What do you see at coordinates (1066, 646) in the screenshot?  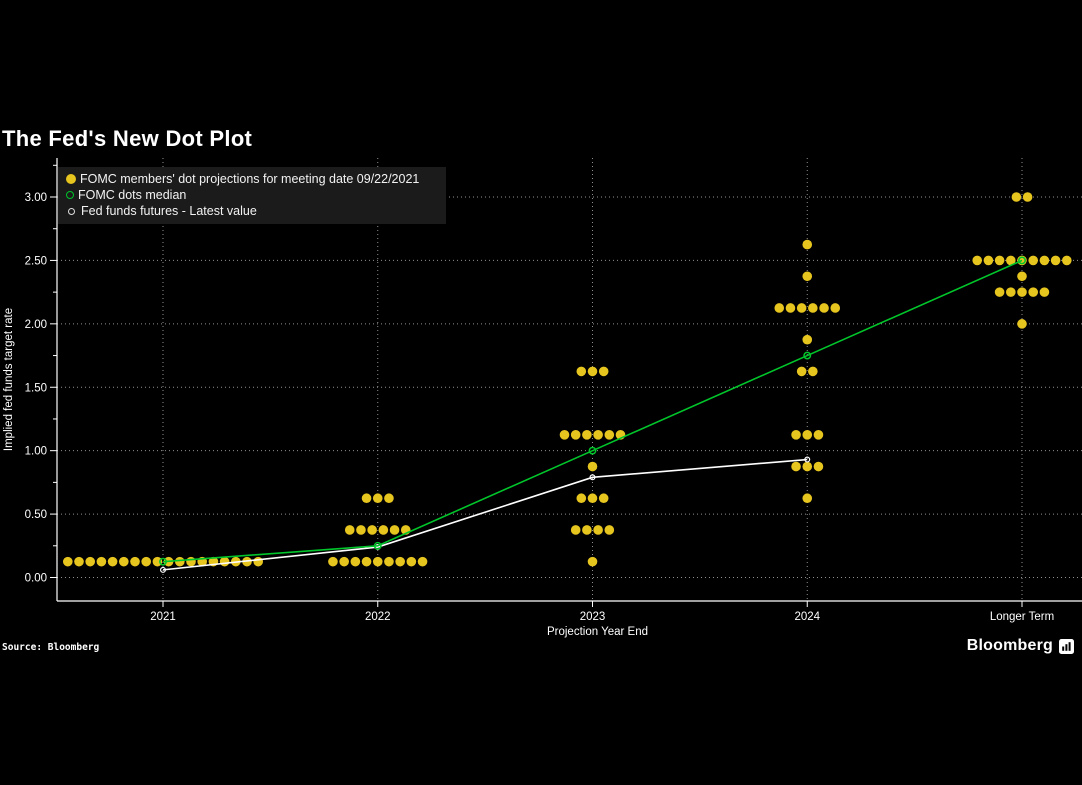 I see `bloomberg-terminal-icon` at bounding box center [1066, 646].